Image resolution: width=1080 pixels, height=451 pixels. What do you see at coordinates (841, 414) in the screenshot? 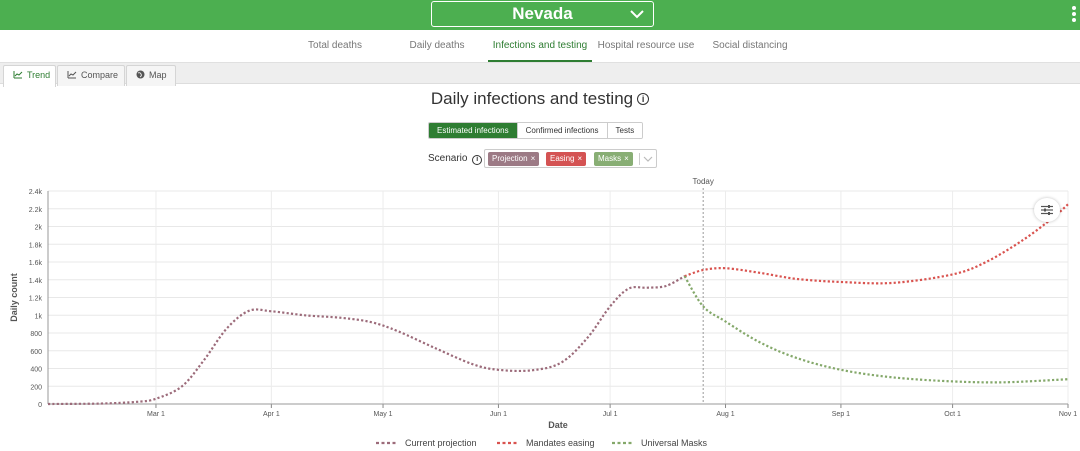
I see `x-tick-label: Sep 1` at bounding box center [841, 414].